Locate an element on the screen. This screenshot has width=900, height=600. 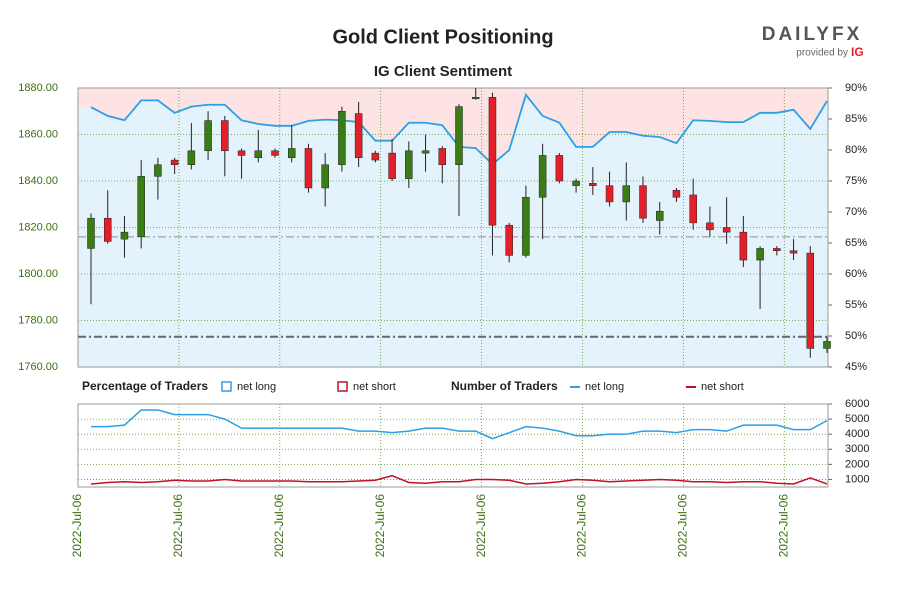
y-tick-label: 4000 is located at coordinates (857, 434).